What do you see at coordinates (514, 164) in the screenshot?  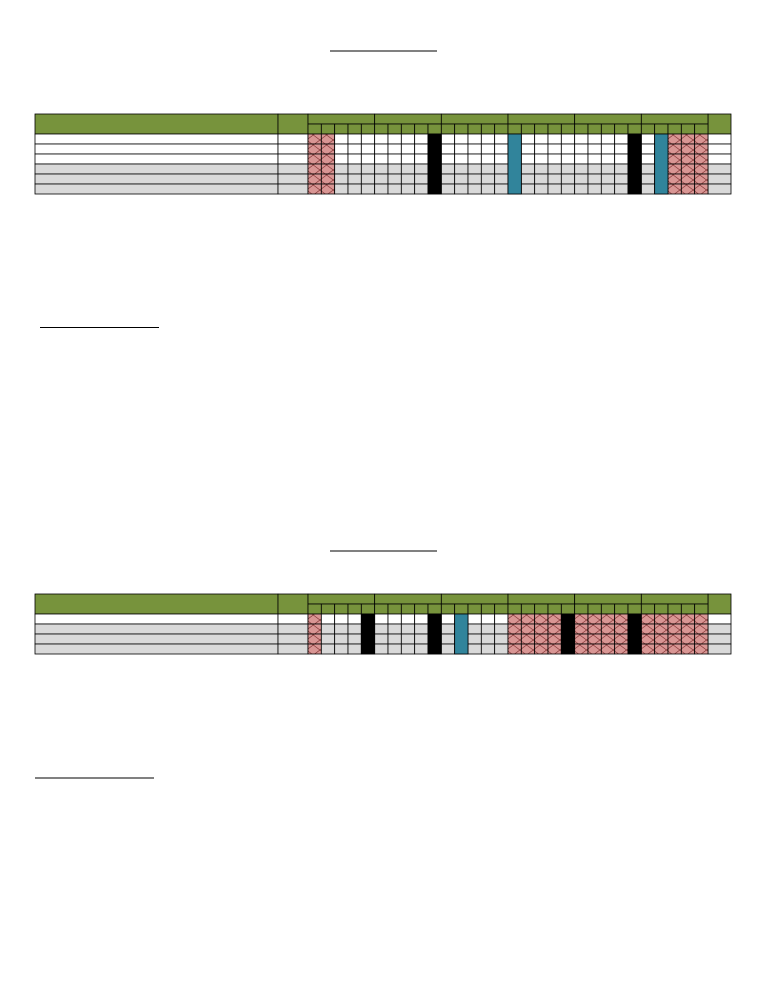 I see `highlight-column` at bounding box center [514, 164].